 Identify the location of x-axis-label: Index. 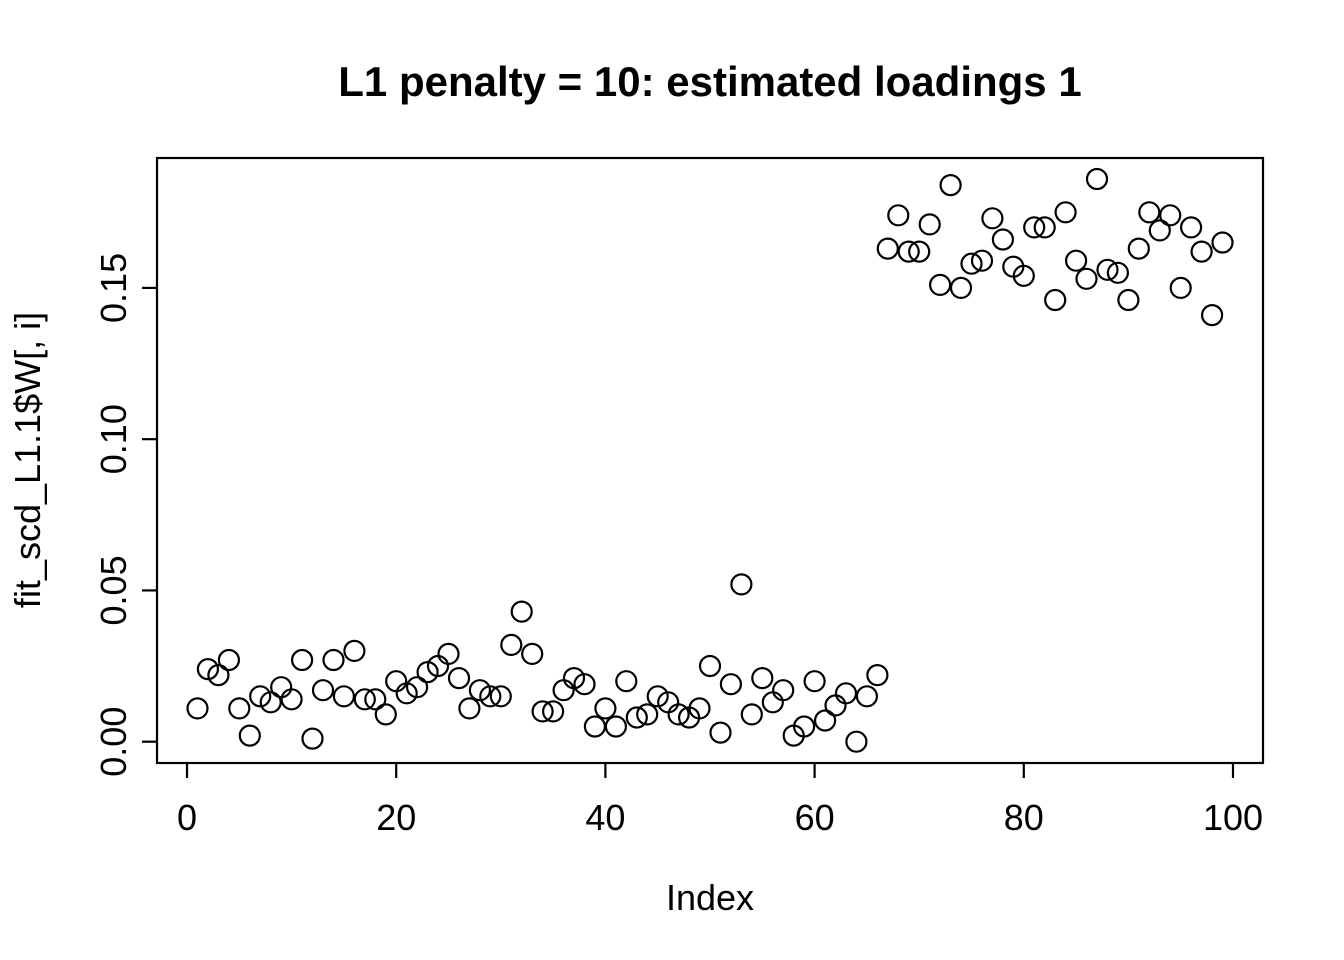
(710, 897).